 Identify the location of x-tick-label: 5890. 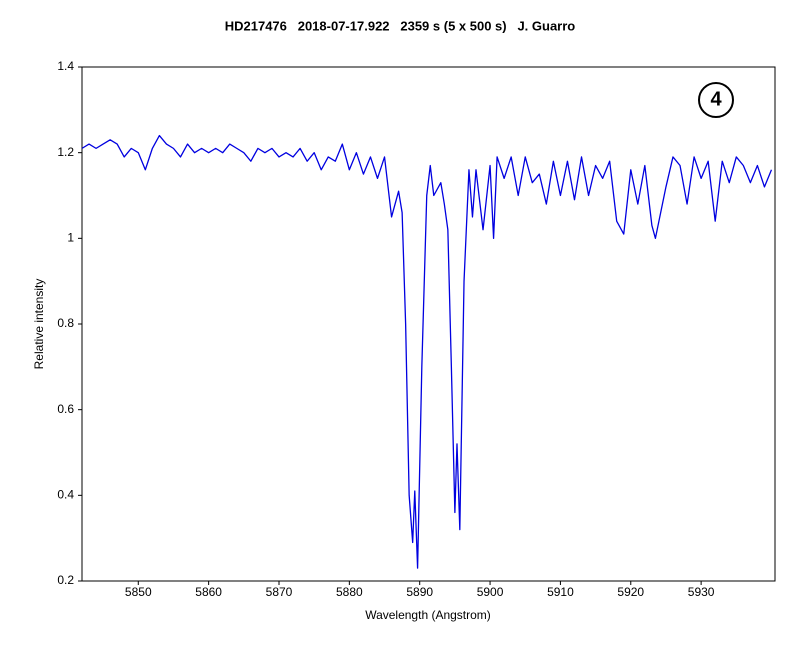
(419, 592).